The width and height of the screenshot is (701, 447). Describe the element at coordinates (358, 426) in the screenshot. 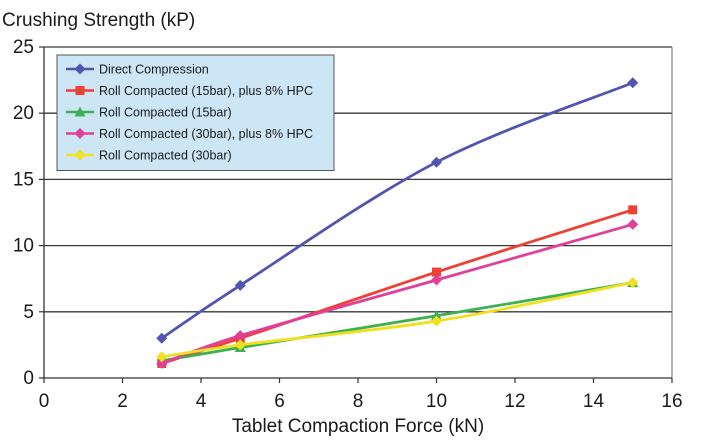

I see `x-axis-title: Tablet Compaction Force (kN)` at that location.